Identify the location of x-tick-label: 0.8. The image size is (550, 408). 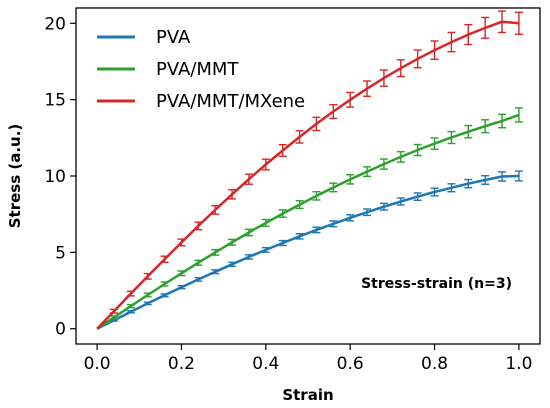
(434, 364).